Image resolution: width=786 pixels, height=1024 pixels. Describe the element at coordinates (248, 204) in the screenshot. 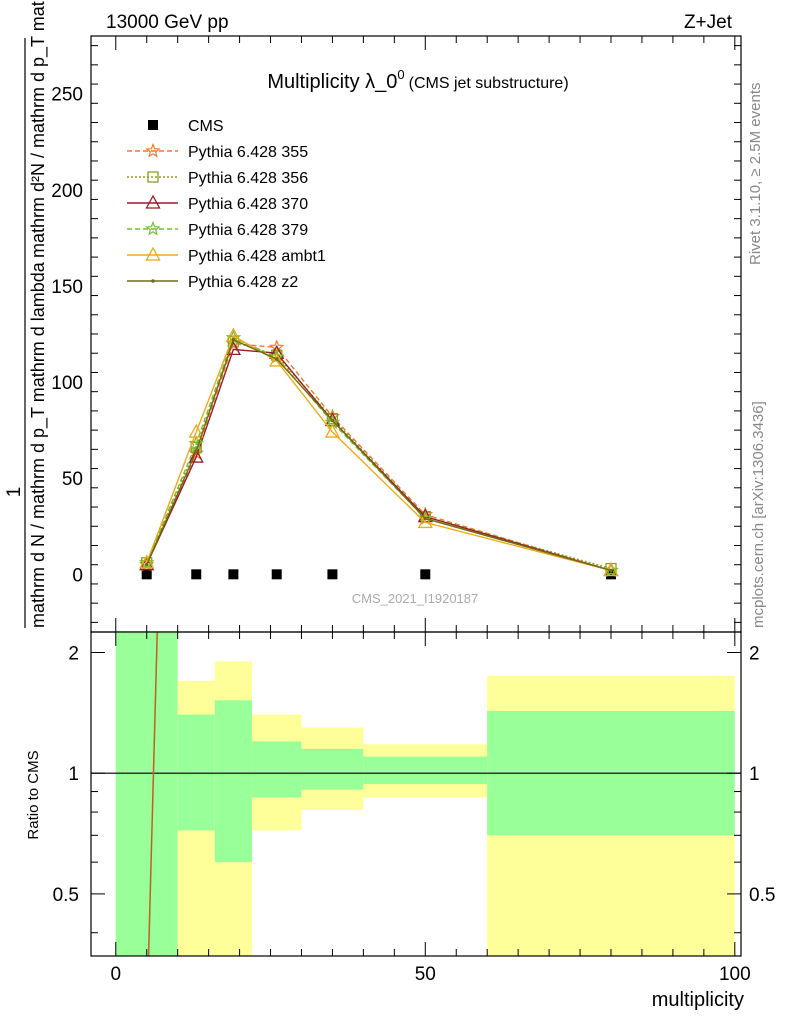

I see `legend-label-3: Pythia 6.428 370` at that location.